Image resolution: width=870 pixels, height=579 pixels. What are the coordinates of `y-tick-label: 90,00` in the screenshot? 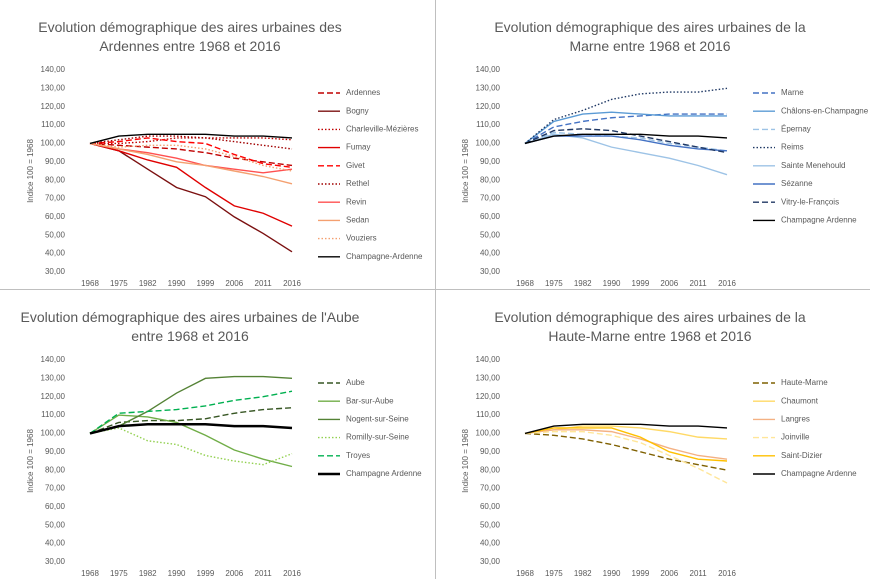 It's located at (490, 161).